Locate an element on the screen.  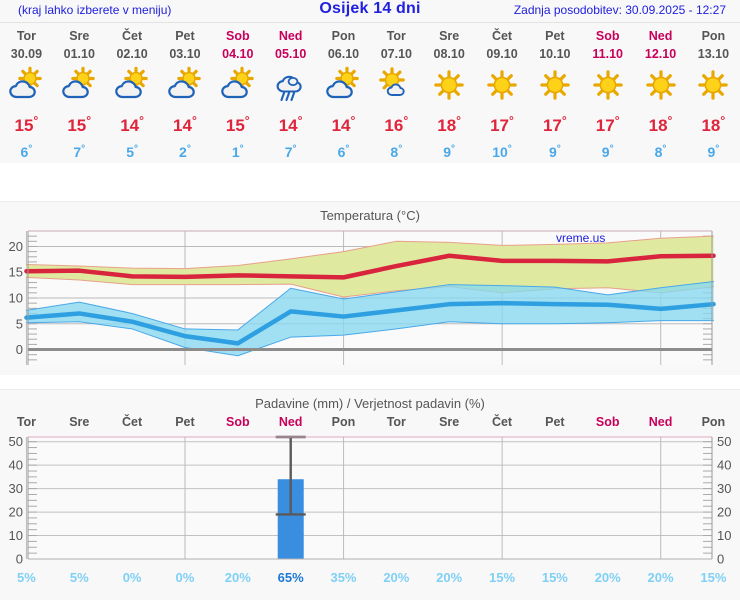
day-name-11: Sob is located at coordinates (607, 36).